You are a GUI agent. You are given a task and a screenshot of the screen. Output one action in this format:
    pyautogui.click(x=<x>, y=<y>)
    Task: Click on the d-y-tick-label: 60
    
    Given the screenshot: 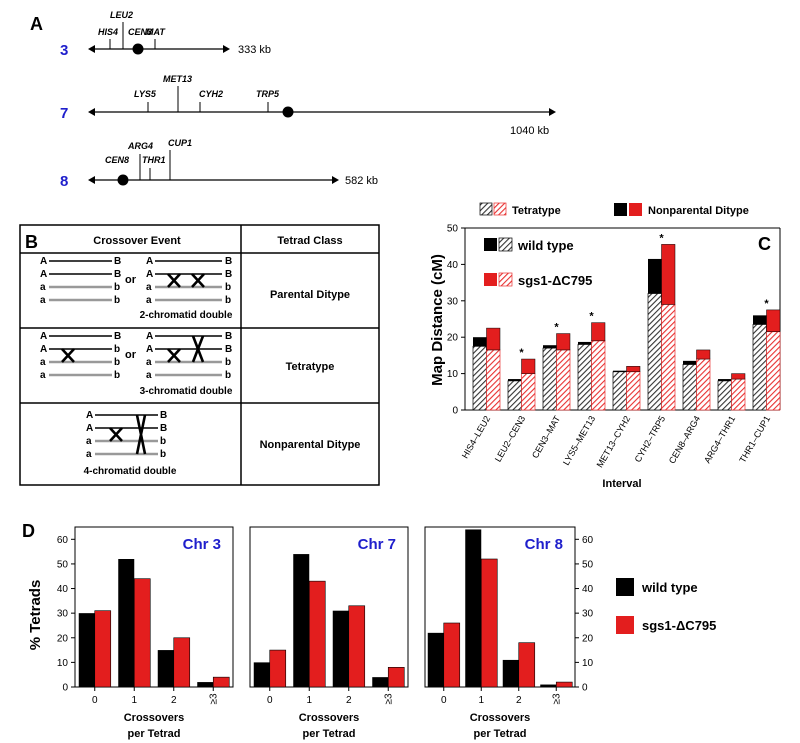 What is the action you would take?
    pyautogui.click(x=63, y=540)
    